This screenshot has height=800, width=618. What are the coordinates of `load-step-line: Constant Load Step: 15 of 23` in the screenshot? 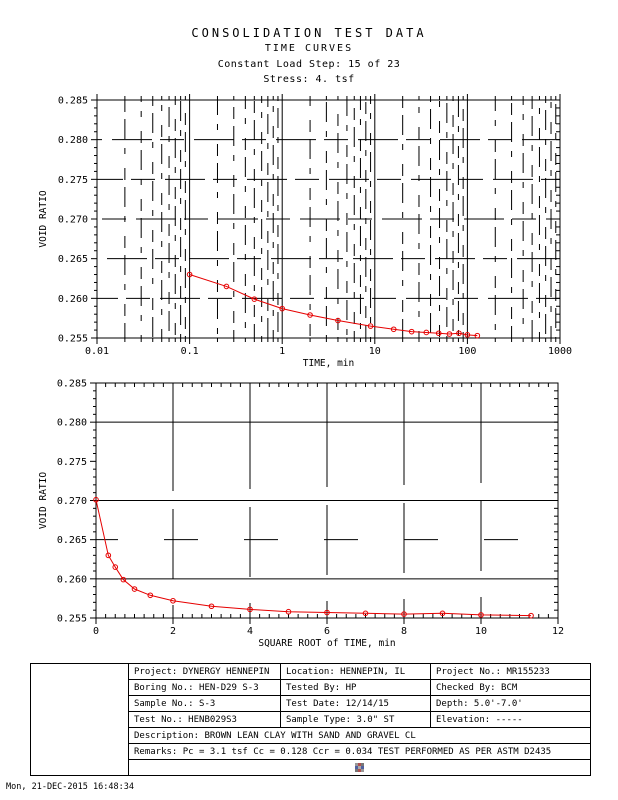 It's located at (309, 64).